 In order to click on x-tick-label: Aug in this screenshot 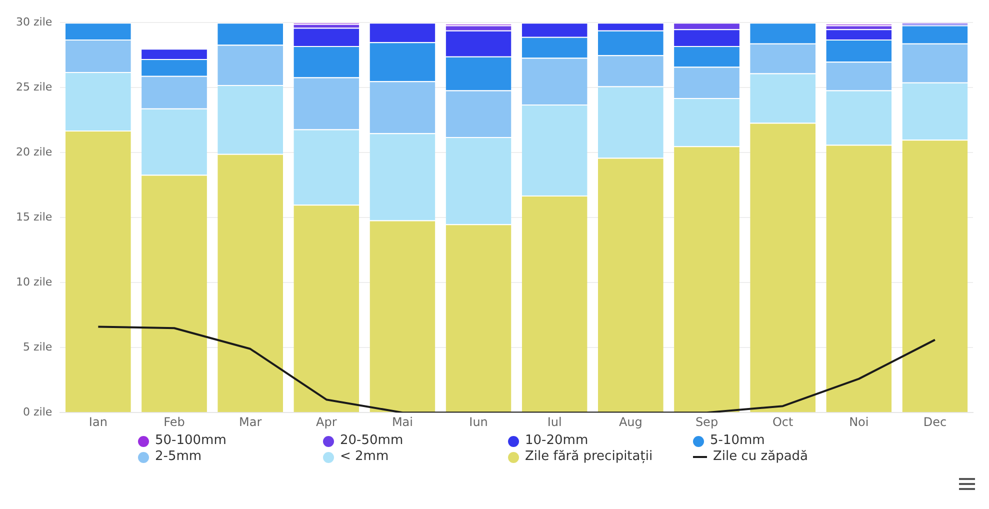, I will do `click(630, 421)`.